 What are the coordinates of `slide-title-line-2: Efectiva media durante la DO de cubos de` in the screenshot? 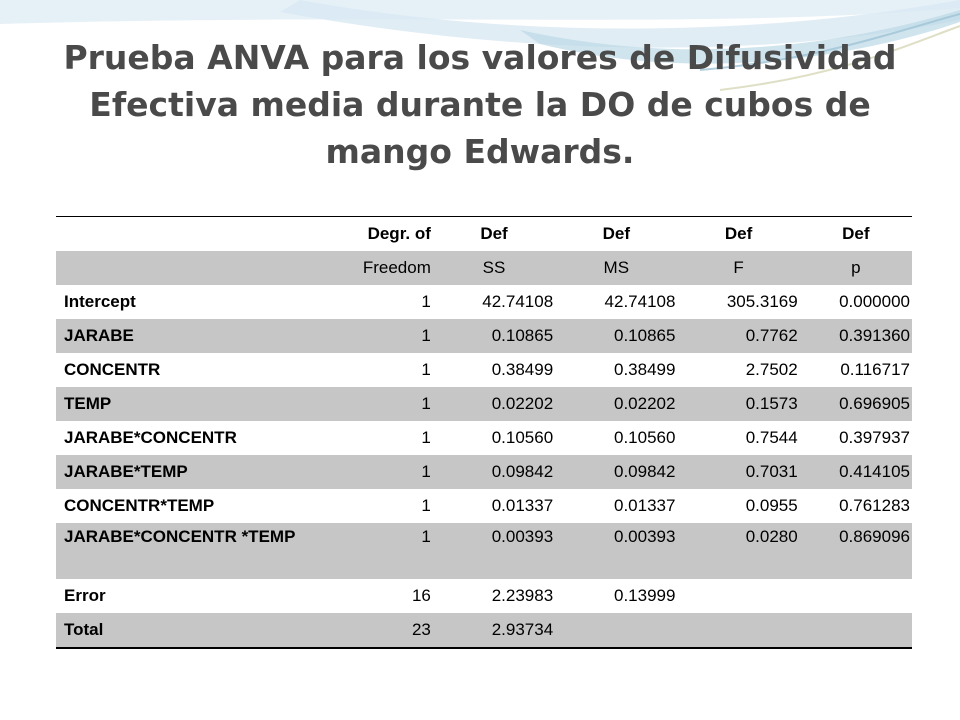 It's located at (480, 104).